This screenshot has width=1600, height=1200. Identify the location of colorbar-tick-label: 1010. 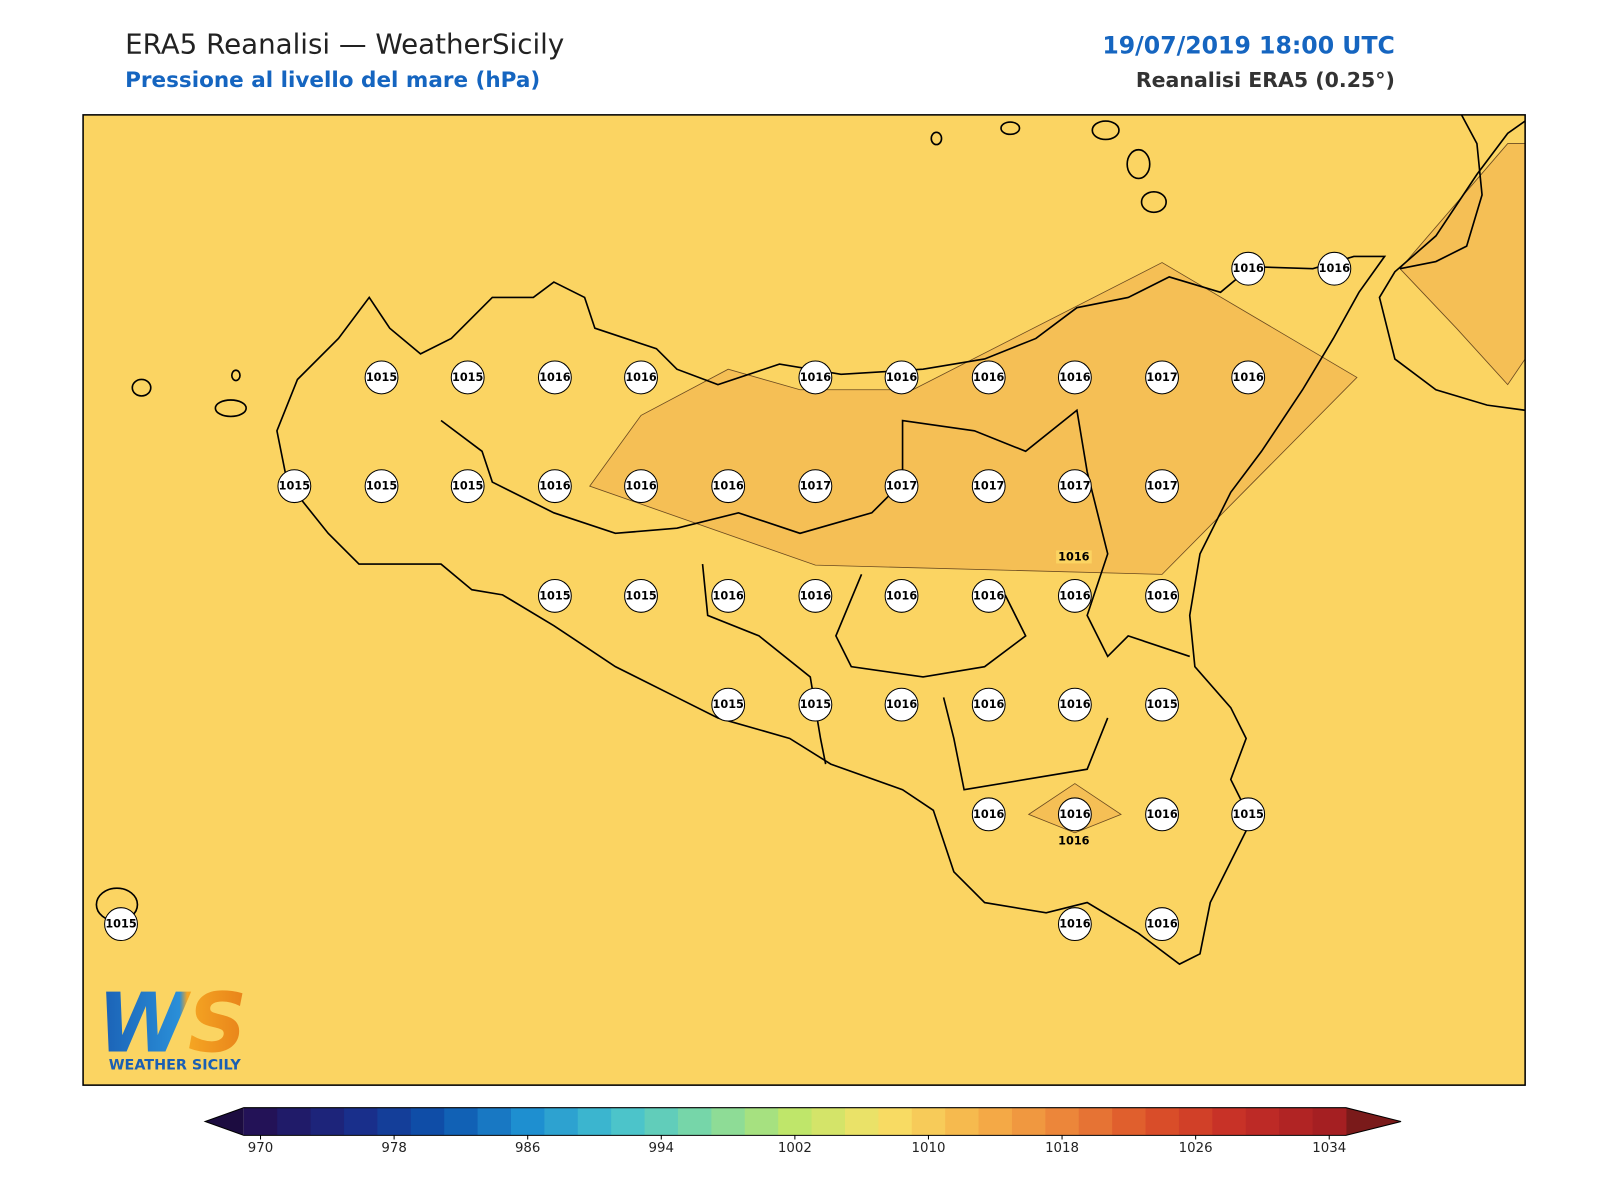
(929, 1148).